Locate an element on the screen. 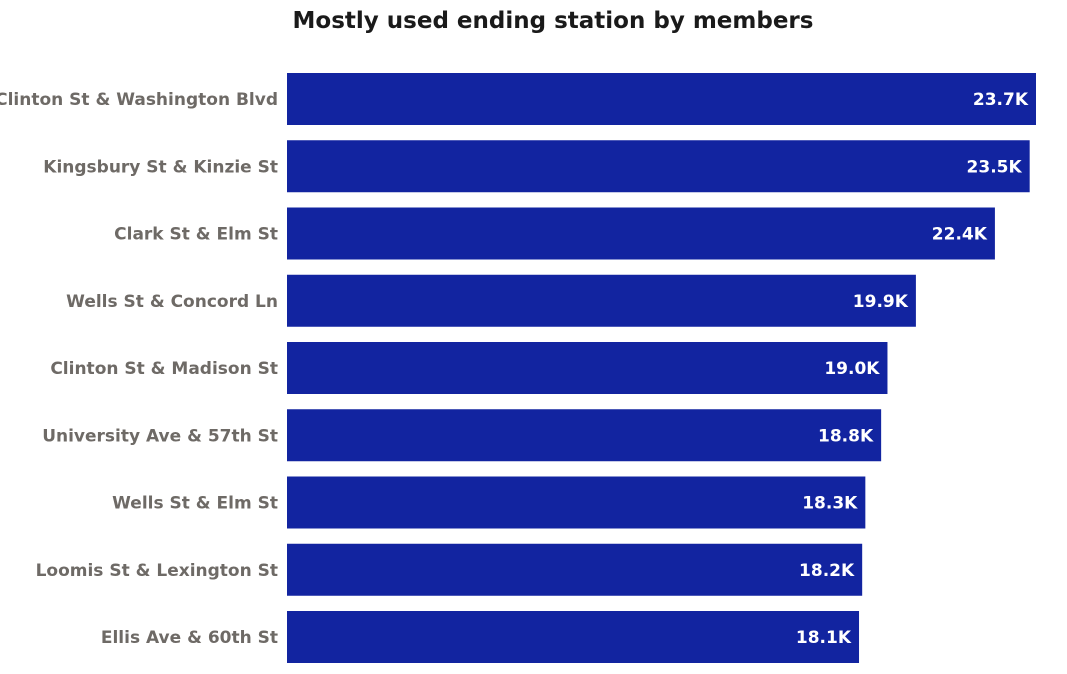 Image resolution: width=1067 pixels, height=674 pixels. chart-title: Mostly used ending station by members is located at coordinates (553, 21).